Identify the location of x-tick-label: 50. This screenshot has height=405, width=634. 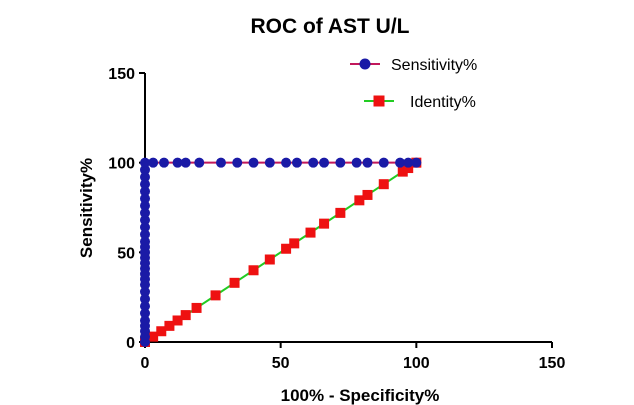
(281, 363).